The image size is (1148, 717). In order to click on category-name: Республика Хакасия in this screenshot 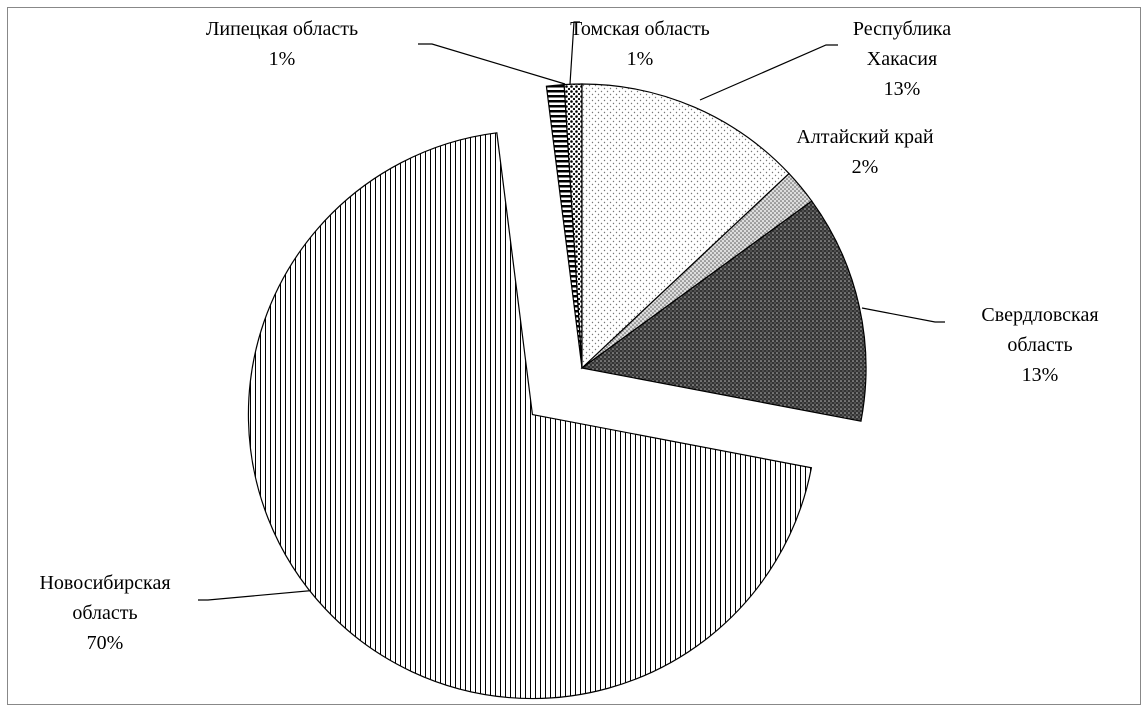, I will do `click(902, 44)`.